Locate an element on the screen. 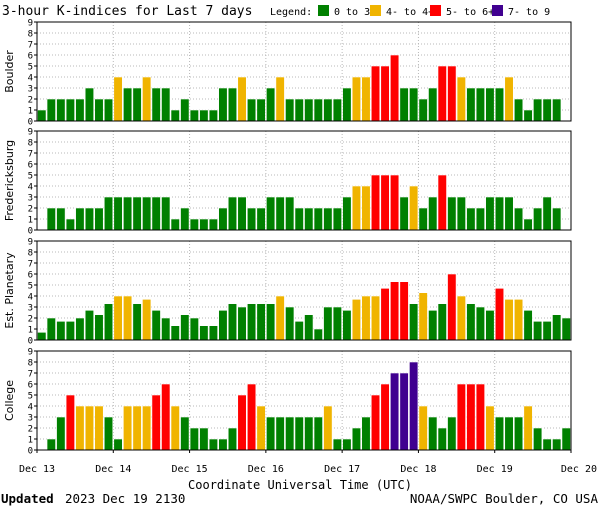  panel-label: Fredericksburg is located at coordinates (9, 180).